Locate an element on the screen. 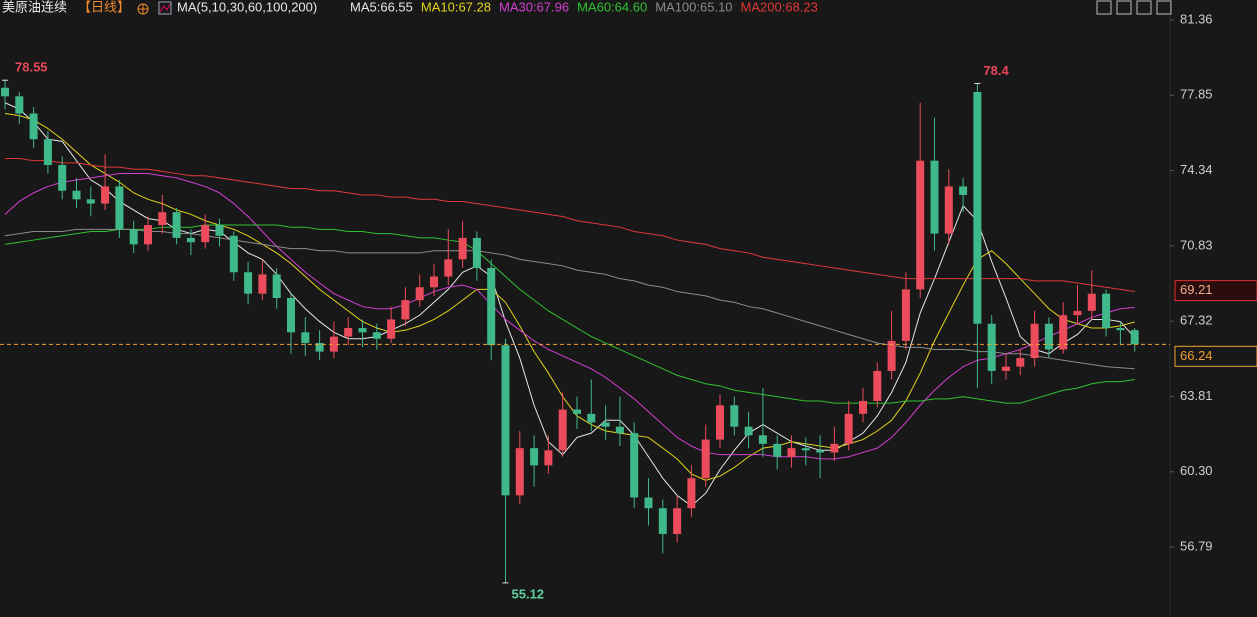 The width and height of the screenshot is (1257, 617). period-label: 【日线】 is located at coordinates (104, 7).